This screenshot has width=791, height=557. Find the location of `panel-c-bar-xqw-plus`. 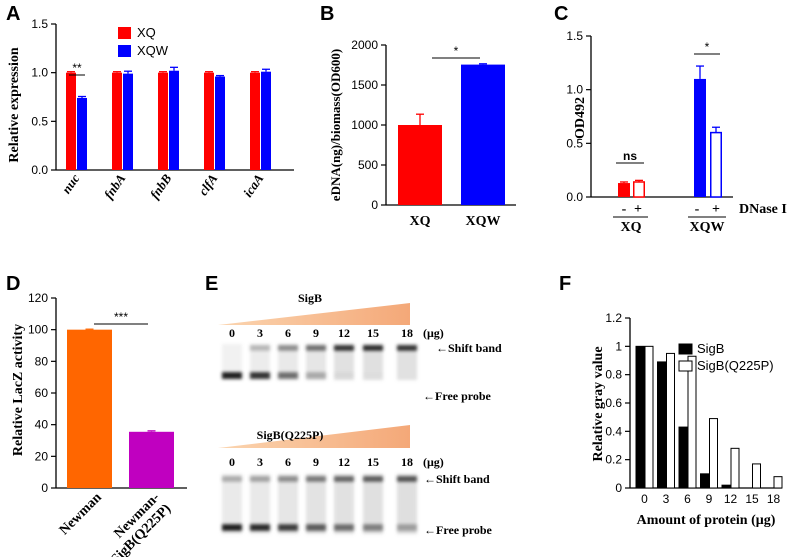

panel-c-bar-xqw-plus is located at coordinates (716, 164).